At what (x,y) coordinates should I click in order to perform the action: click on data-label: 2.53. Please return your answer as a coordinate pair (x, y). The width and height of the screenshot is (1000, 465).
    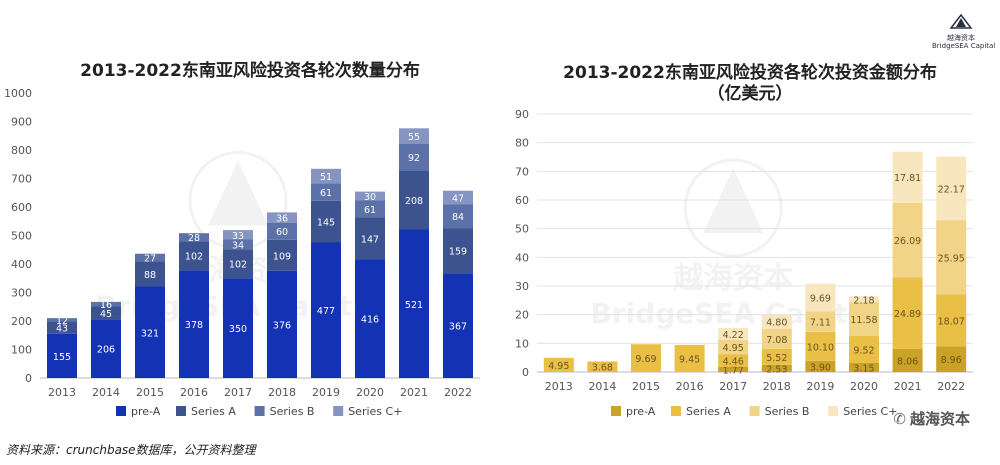
    Looking at the image, I should click on (776, 369).